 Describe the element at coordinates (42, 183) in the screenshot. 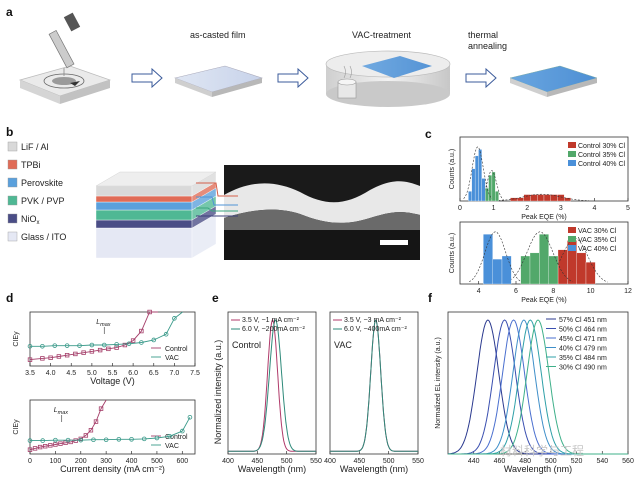

I see `layer-label-2: Perovskite` at that location.